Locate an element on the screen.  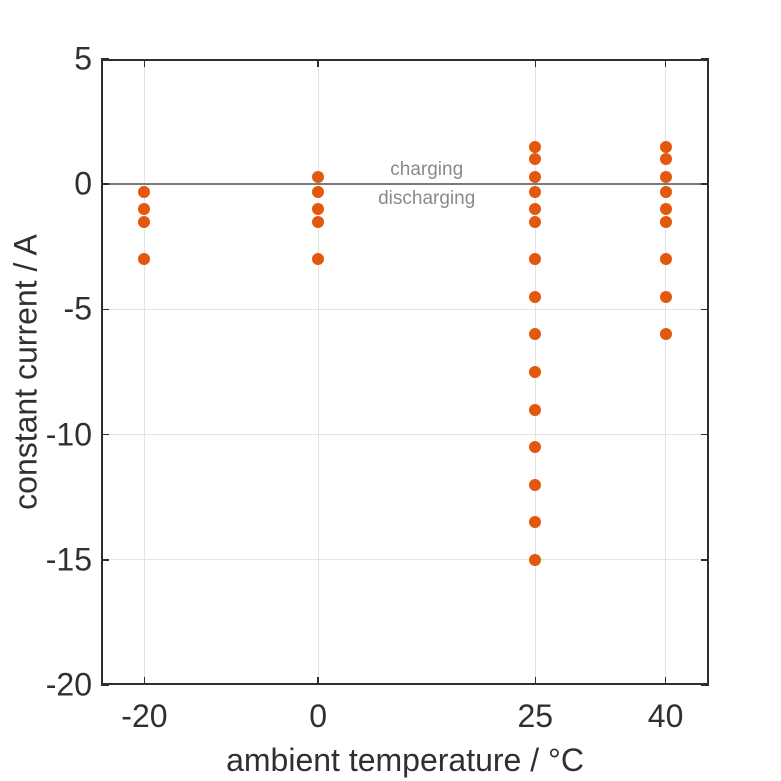
x-tick-label: 0 is located at coordinates (318, 716).